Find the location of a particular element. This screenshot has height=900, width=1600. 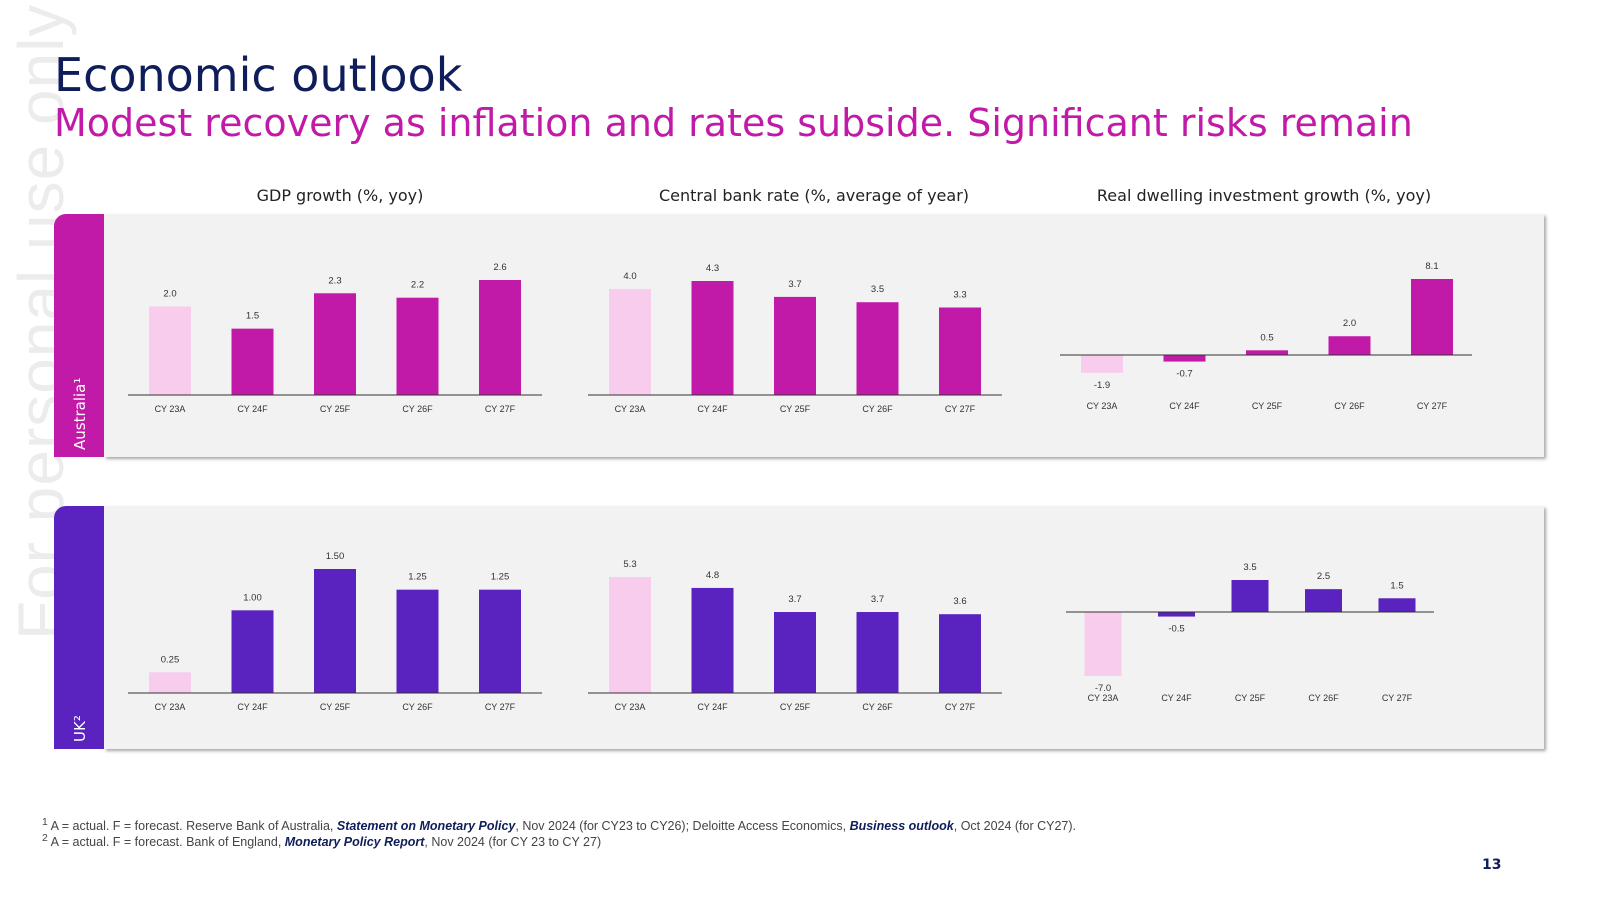

data-label-uk-gdp-4: 1.25 is located at coordinates (500, 577).